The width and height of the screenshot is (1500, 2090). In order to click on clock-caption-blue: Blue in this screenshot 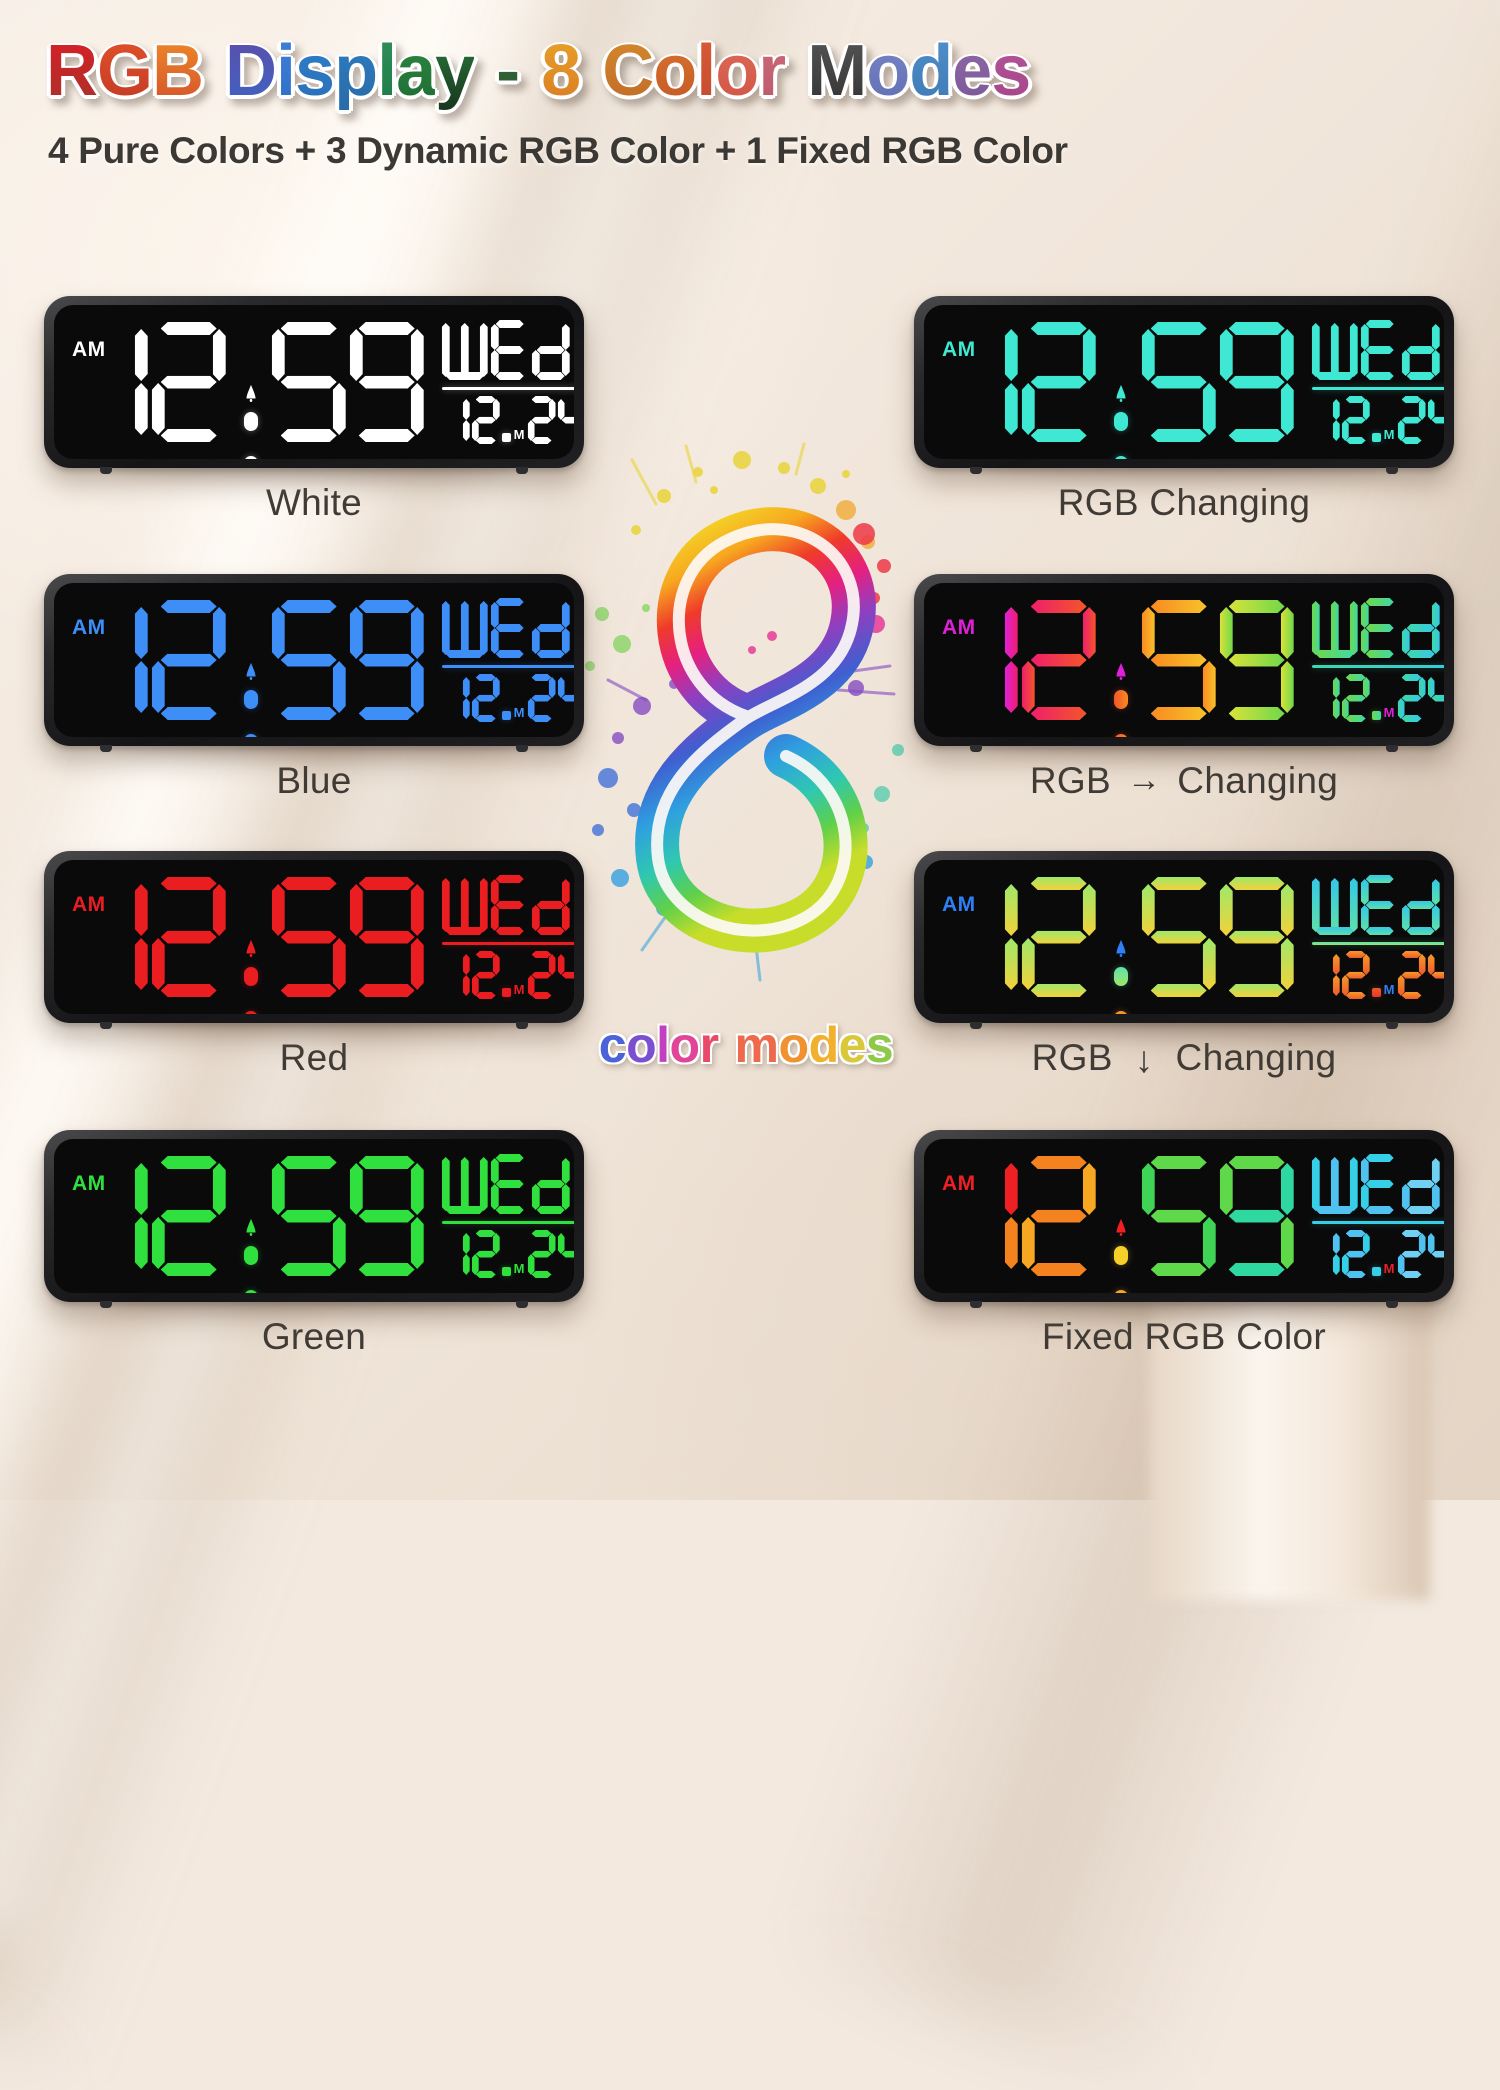, I will do `click(314, 781)`.